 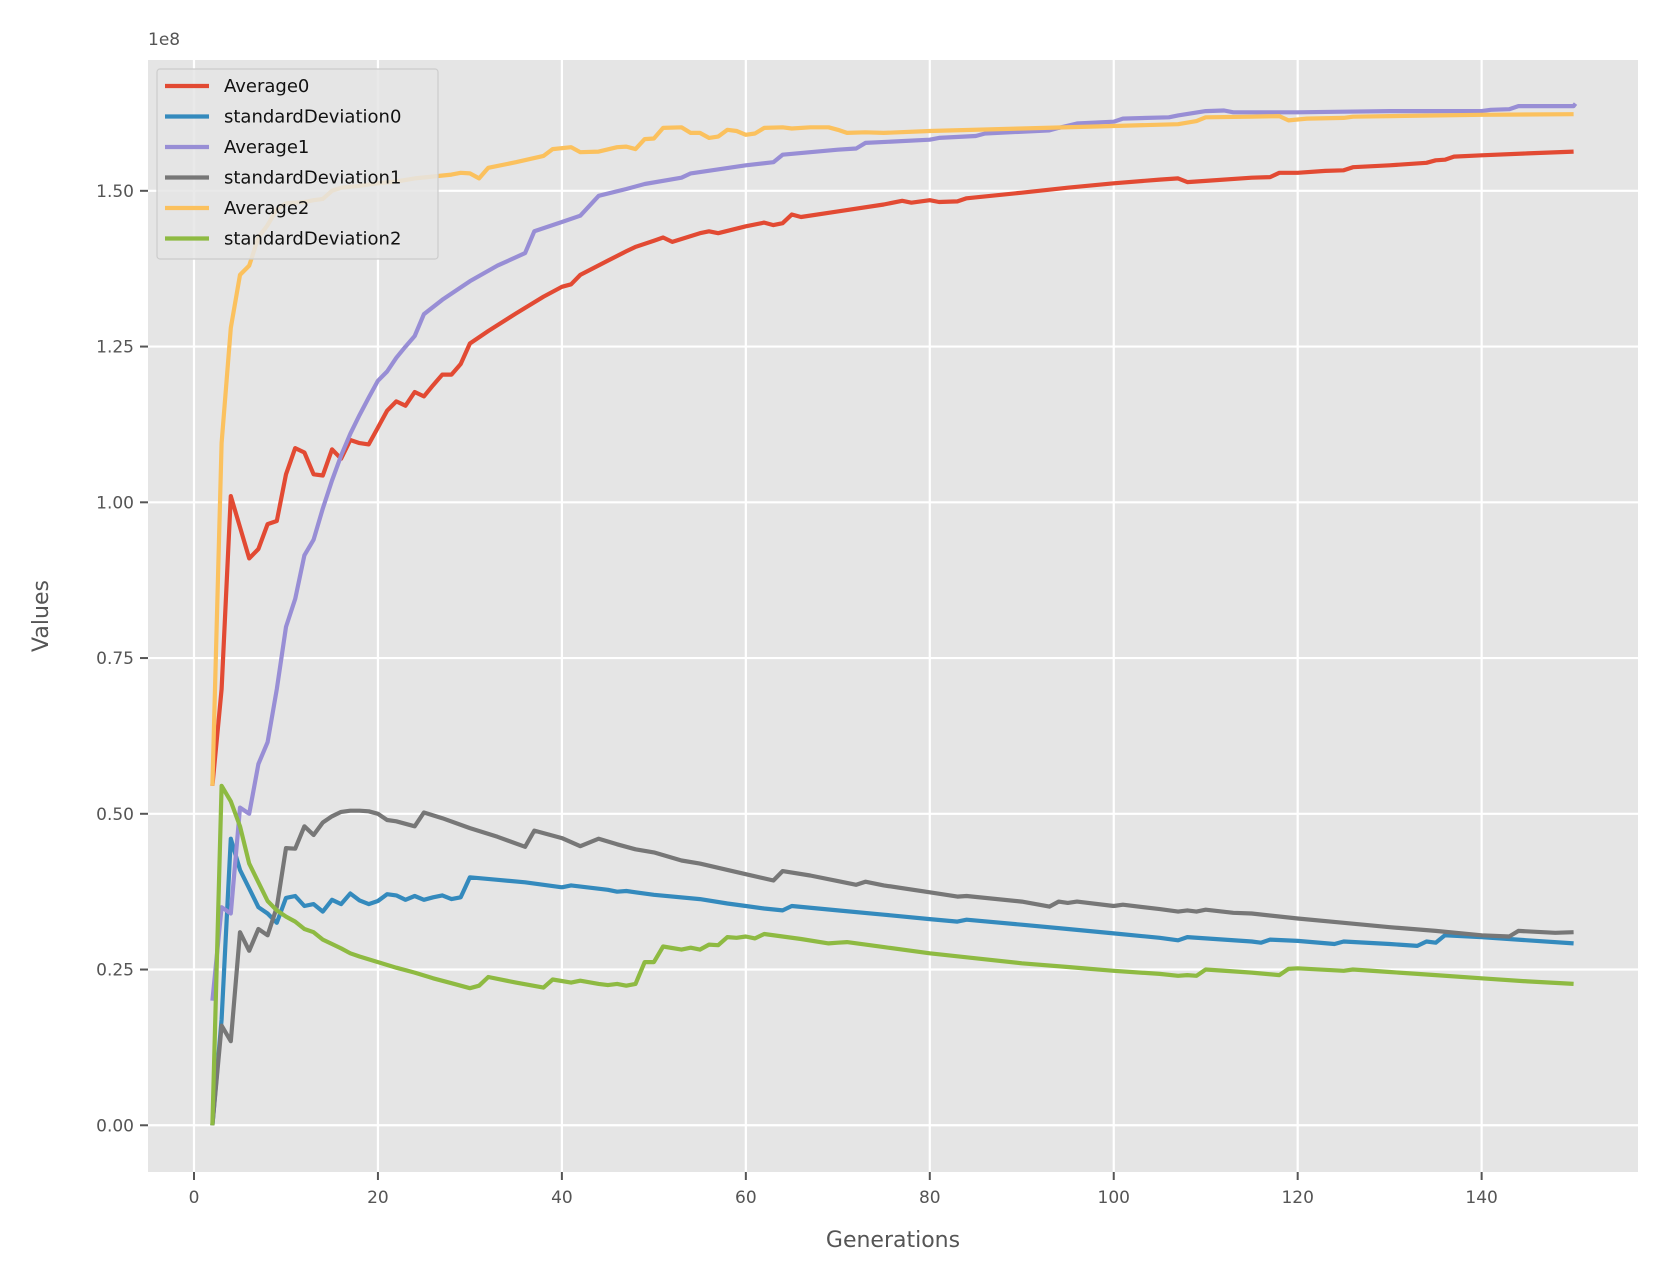 What do you see at coordinates (115, 503) in the screenshot?
I see `y-tick-label: 1.00` at bounding box center [115, 503].